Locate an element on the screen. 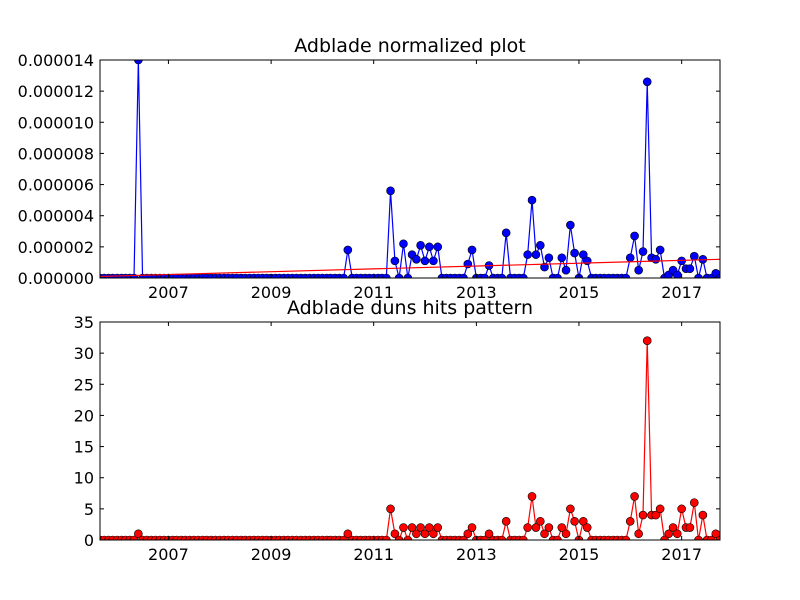 The width and height of the screenshot is (800, 600). top-x-tick-label: 2007 is located at coordinates (168, 292).